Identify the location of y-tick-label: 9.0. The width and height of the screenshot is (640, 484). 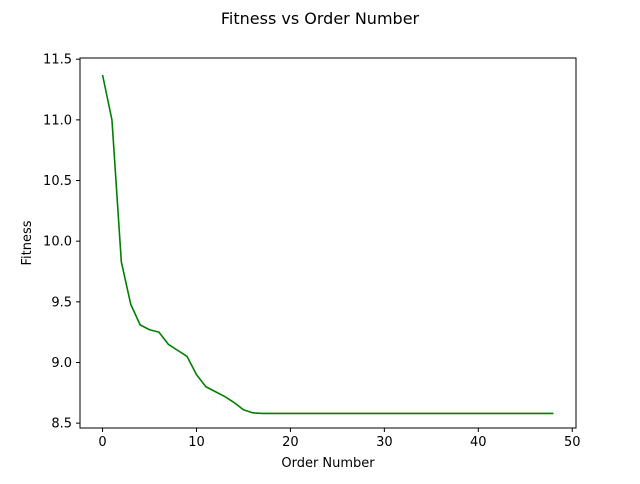
(61, 363).